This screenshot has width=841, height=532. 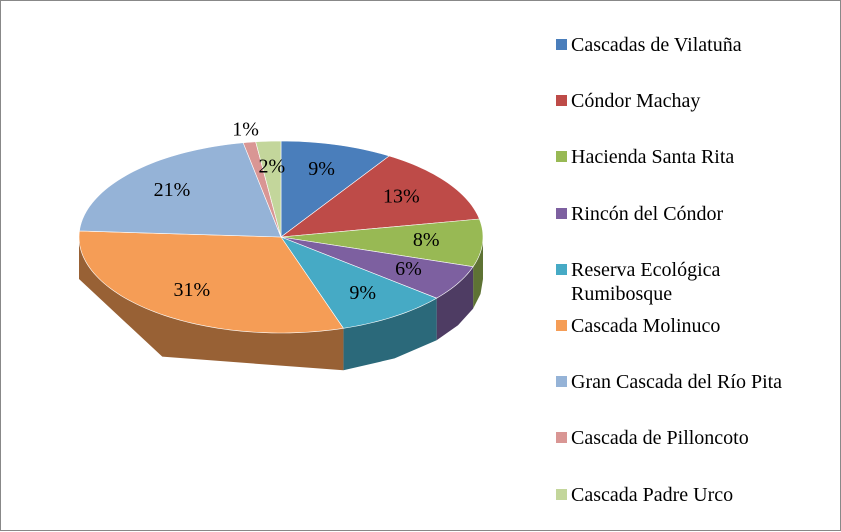 I want to click on legend-label: Gran Cascada del Río Pita, so click(x=677, y=382).